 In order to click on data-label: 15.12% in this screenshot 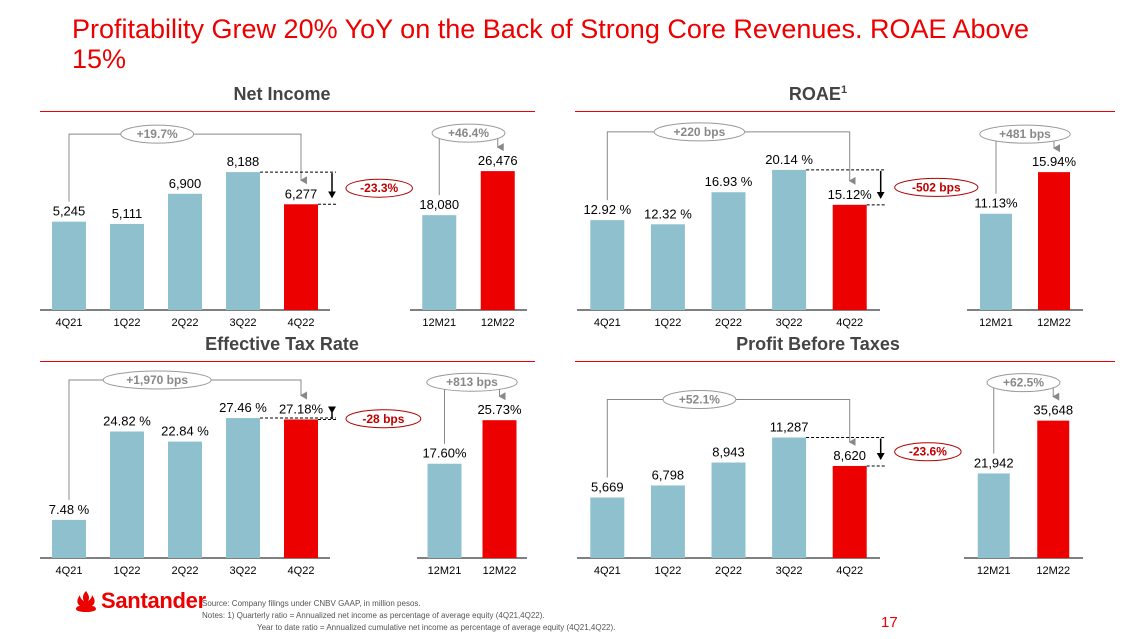, I will do `click(850, 194)`.